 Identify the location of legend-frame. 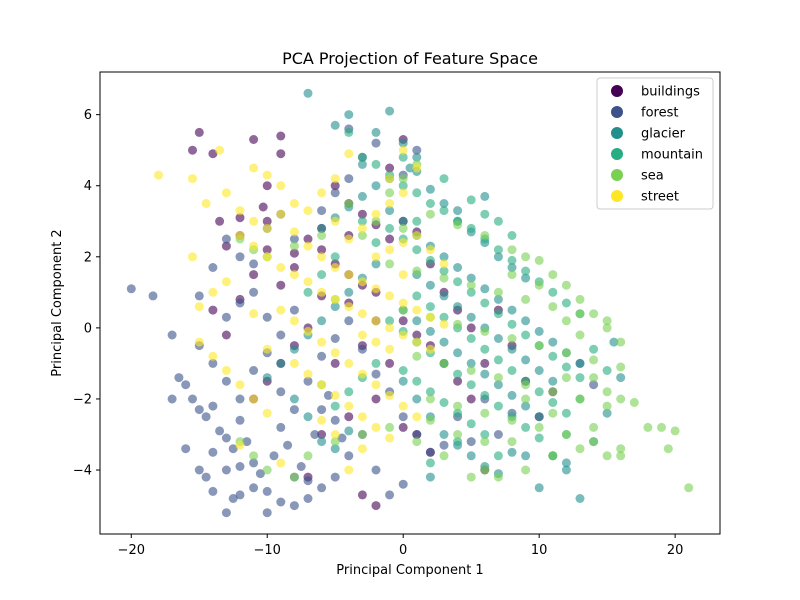
(655, 143).